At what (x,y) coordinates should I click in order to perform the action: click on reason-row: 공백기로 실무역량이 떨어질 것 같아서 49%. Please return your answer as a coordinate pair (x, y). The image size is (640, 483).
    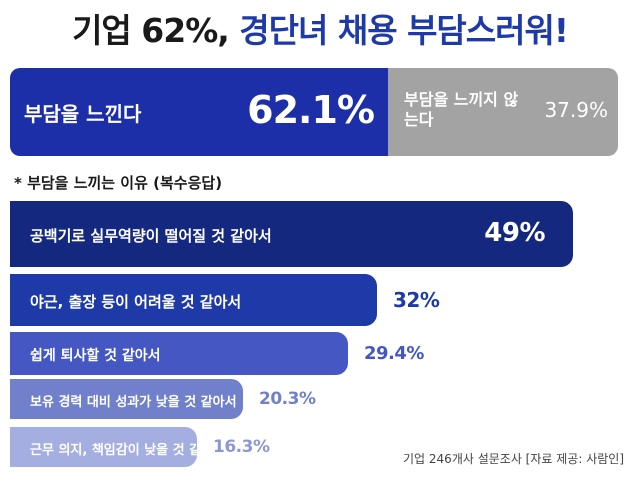
    Looking at the image, I should click on (320, 234).